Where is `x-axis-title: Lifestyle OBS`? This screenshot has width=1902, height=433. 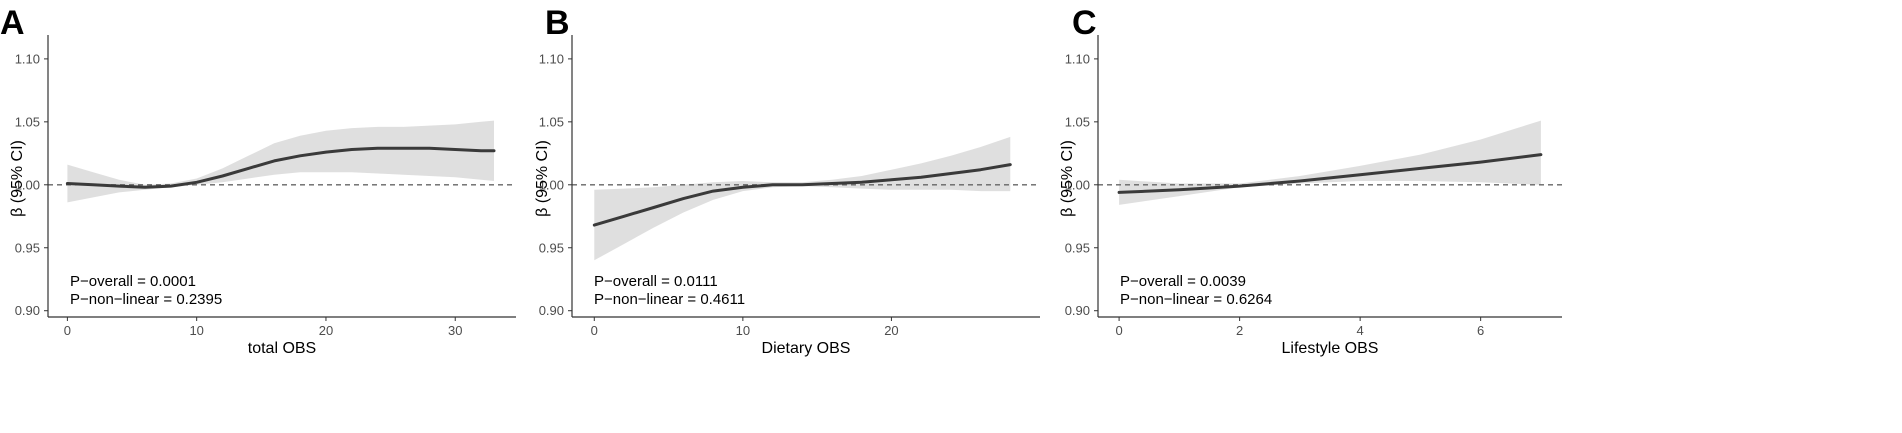 x-axis-title: Lifestyle OBS is located at coordinates (1330, 348).